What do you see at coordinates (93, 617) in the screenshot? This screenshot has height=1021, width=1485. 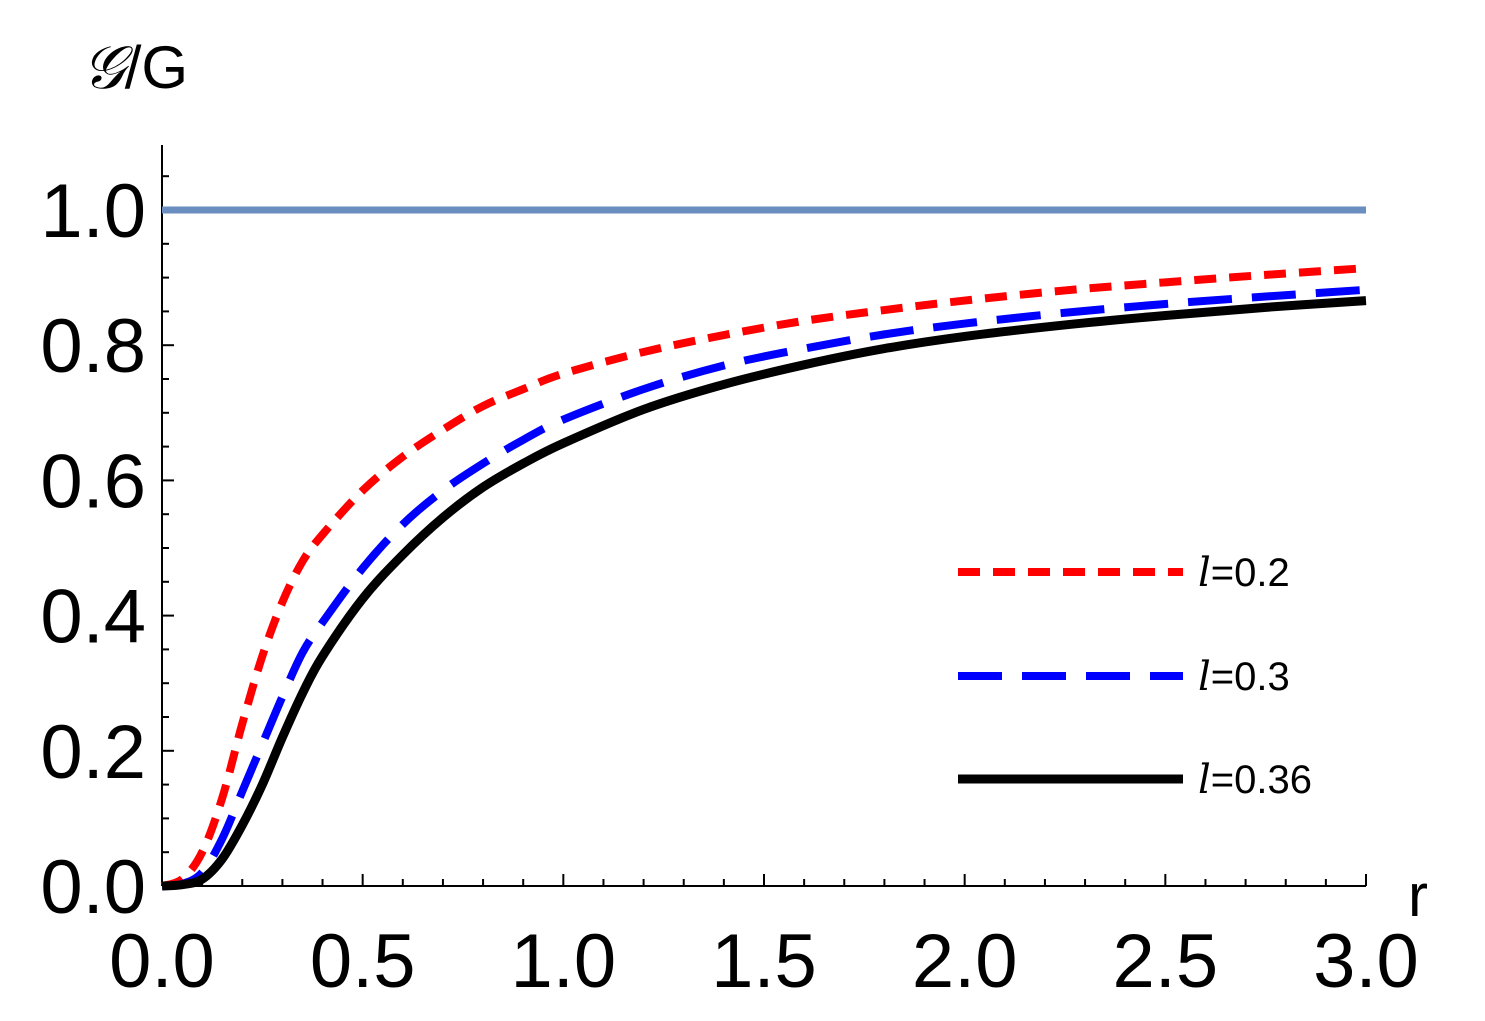 I see `y-tick-label: 0.4` at bounding box center [93, 617].